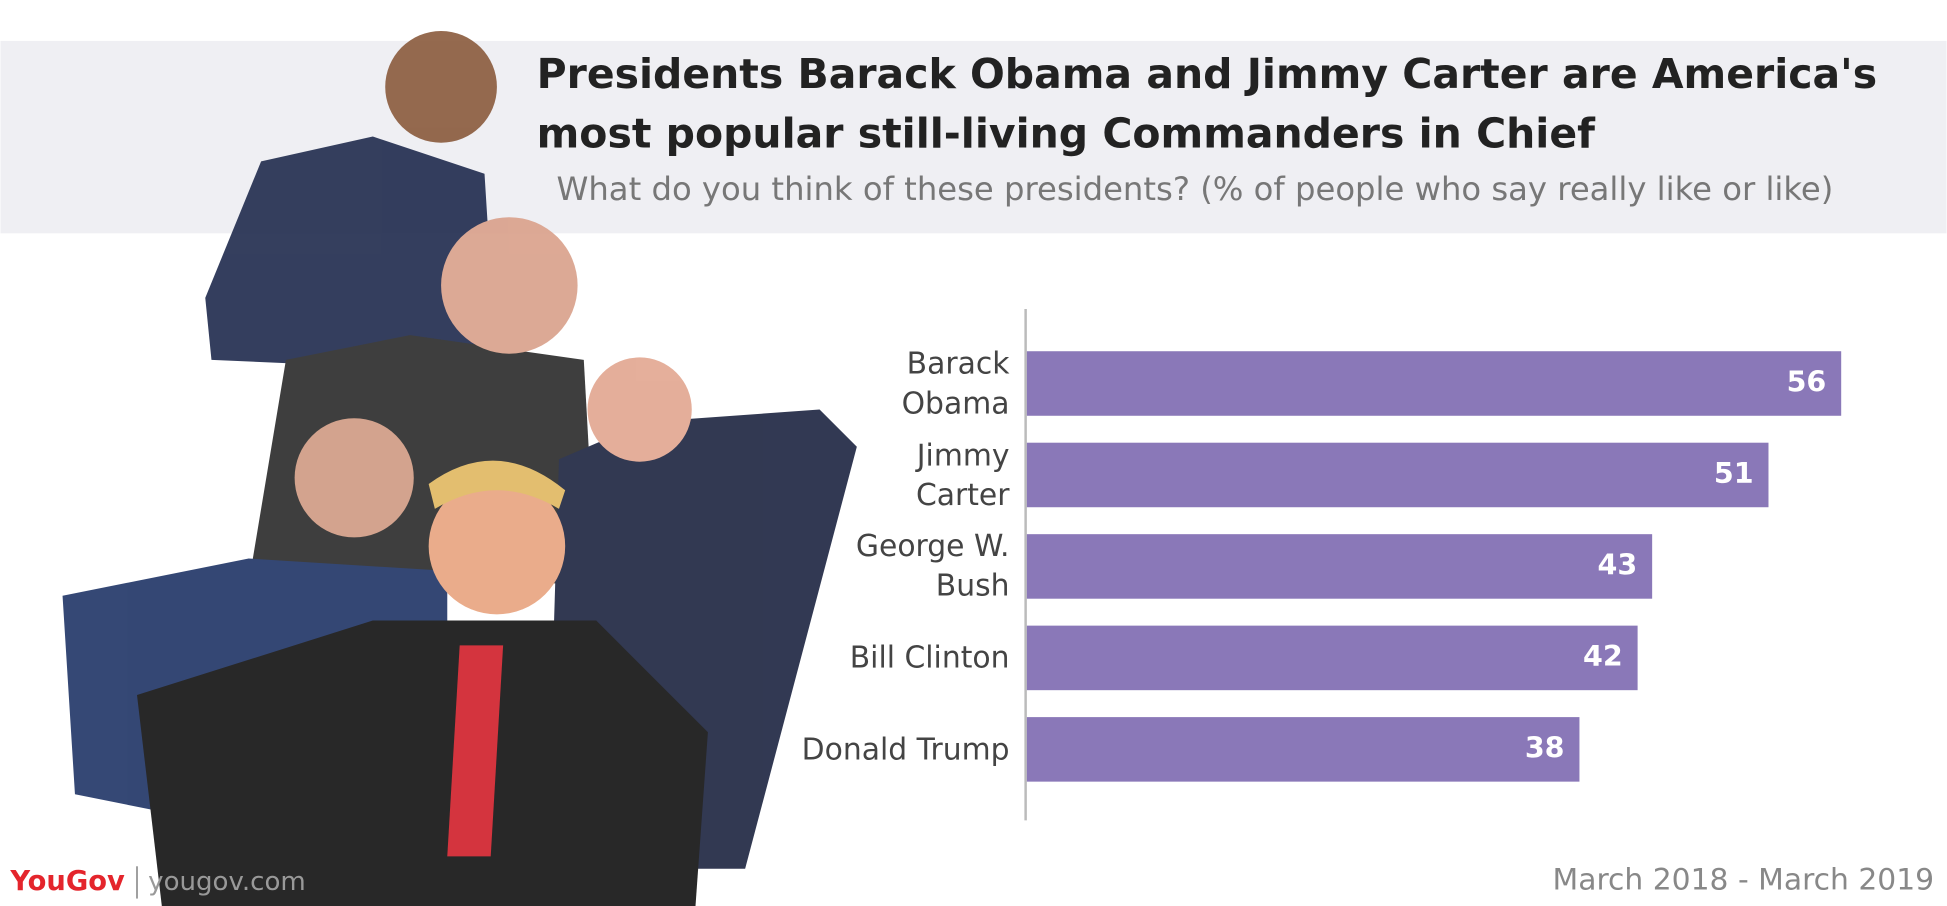  What do you see at coordinates (67, 881) in the screenshot?
I see `brand: YouGov` at bounding box center [67, 881].